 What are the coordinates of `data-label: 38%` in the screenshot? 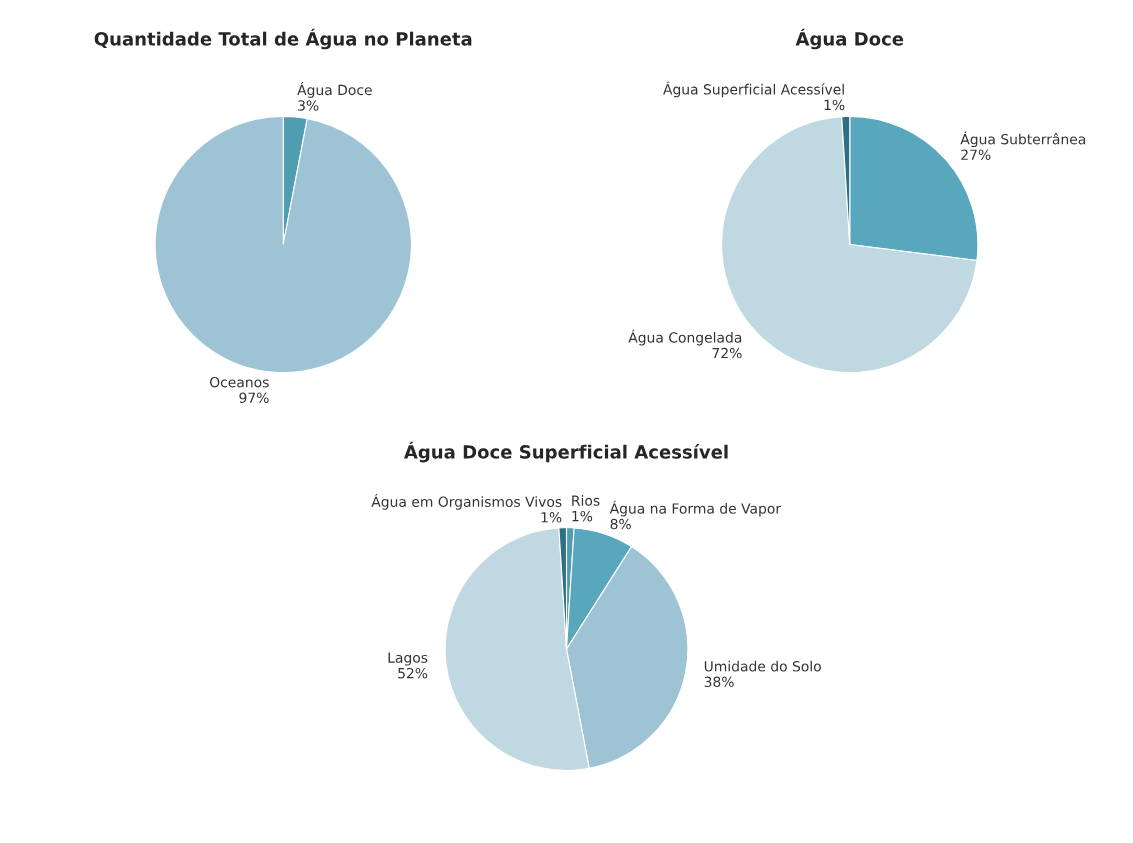 It's located at (719, 682).